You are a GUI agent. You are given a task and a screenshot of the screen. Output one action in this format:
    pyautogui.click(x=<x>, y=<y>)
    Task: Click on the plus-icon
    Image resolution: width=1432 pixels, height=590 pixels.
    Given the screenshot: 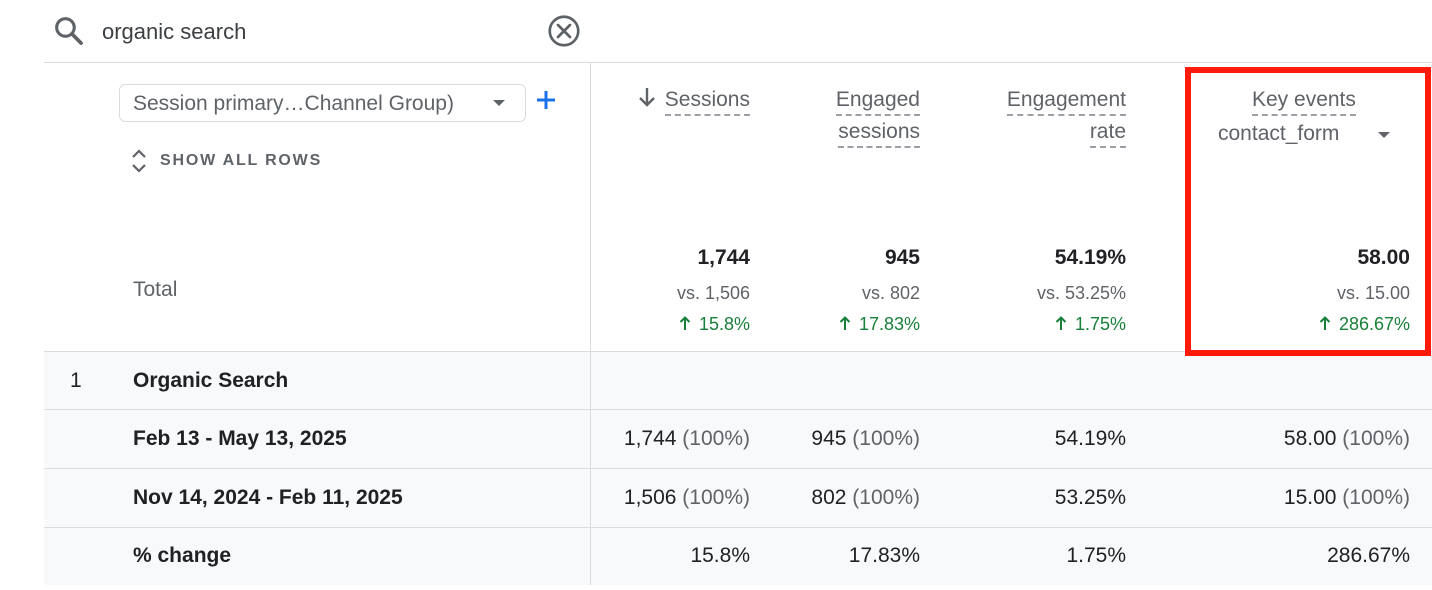 What is the action you would take?
    pyautogui.click(x=546, y=100)
    